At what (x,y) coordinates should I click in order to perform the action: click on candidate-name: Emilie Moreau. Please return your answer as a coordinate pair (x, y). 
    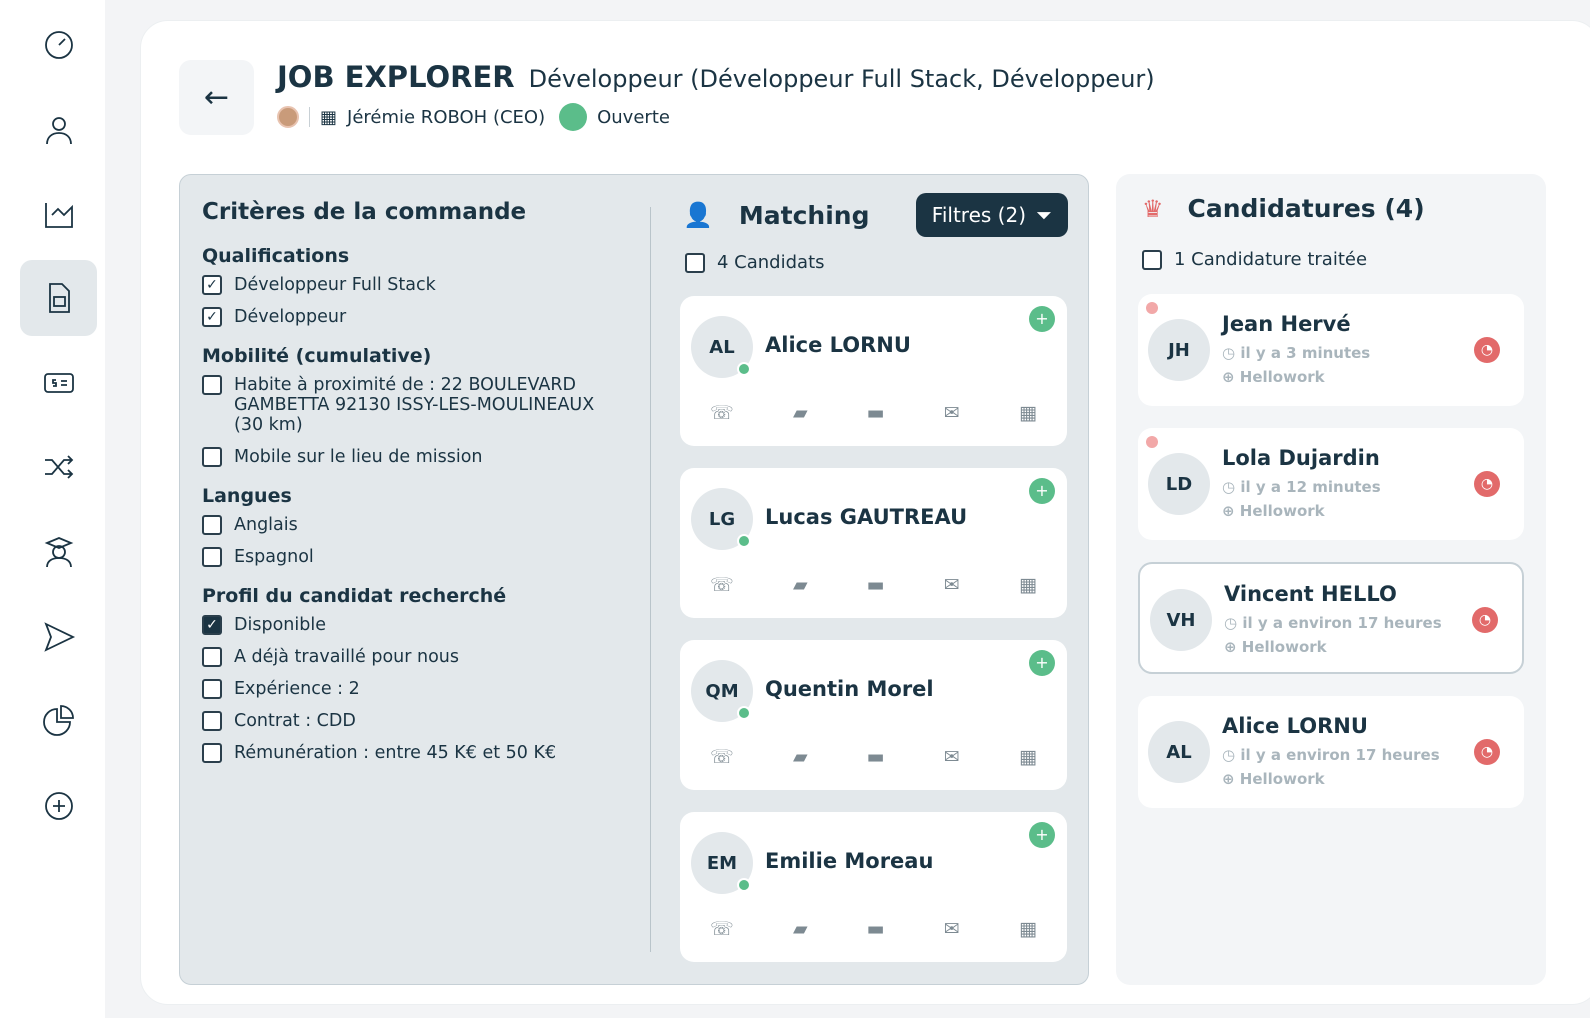
    Looking at the image, I should click on (849, 861).